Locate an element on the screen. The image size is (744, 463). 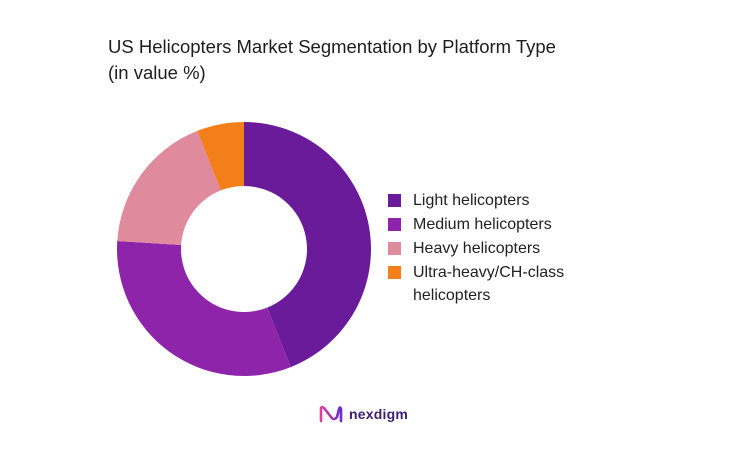
nexdigm-logo-icon is located at coordinates (331, 414).